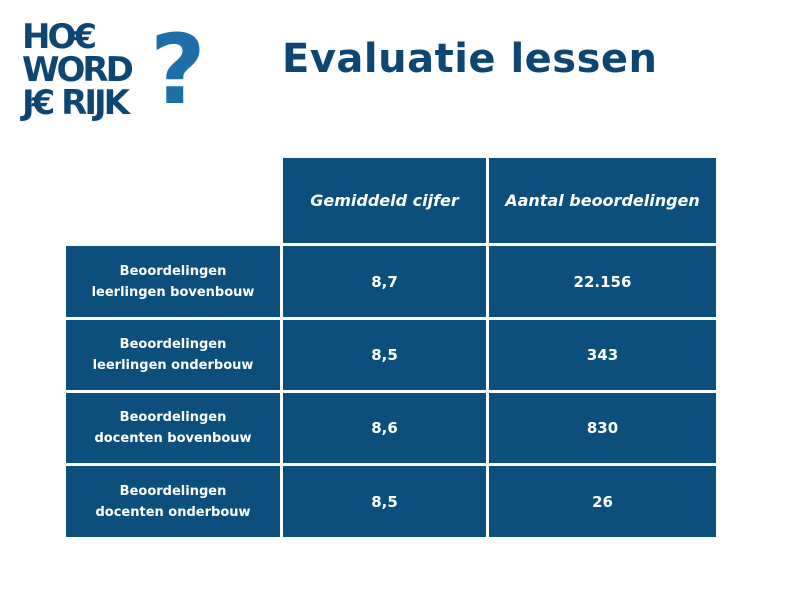 This screenshot has width=800, height=600. I want to click on cell-aantal-leerlingen-onderbouw: 343, so click(602, 355).